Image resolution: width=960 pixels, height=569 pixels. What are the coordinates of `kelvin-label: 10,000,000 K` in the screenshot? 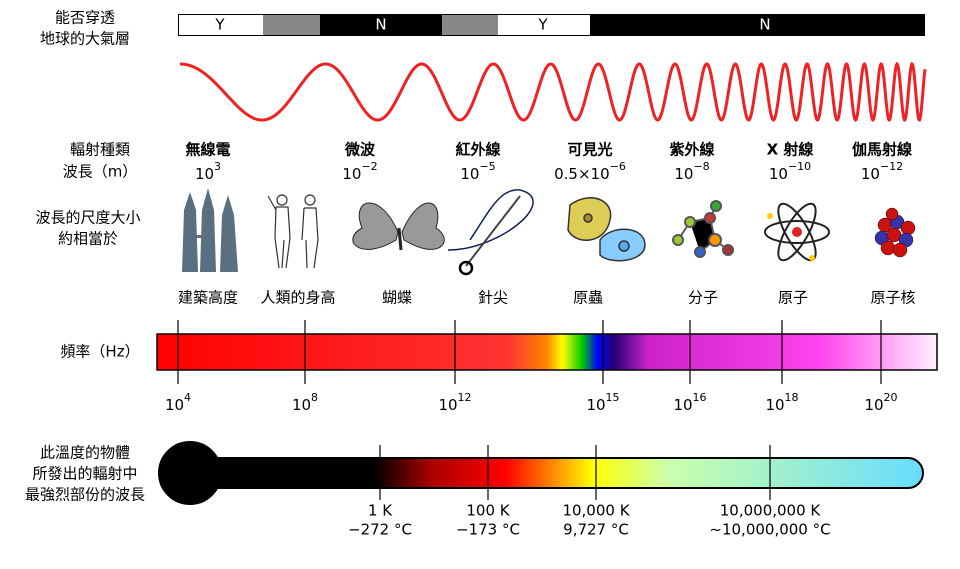 It's located at (771, 511).